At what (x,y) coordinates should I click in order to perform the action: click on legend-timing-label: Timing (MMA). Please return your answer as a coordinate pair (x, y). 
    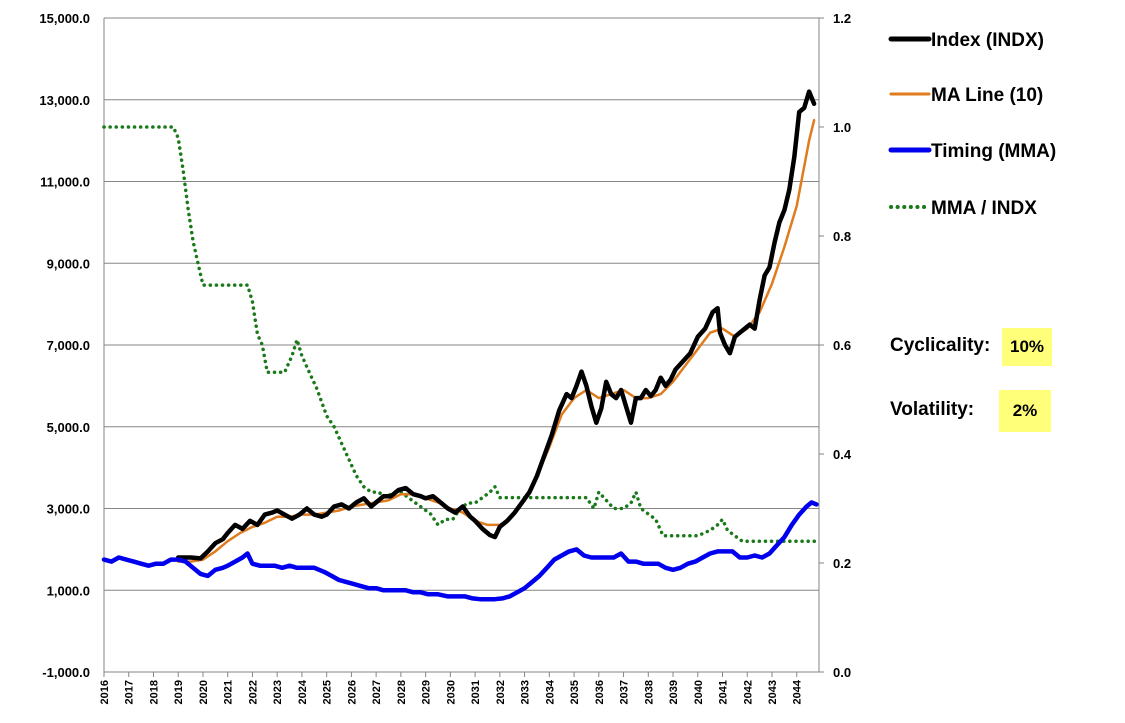
    Looking at the image, I should click on (993, 151).